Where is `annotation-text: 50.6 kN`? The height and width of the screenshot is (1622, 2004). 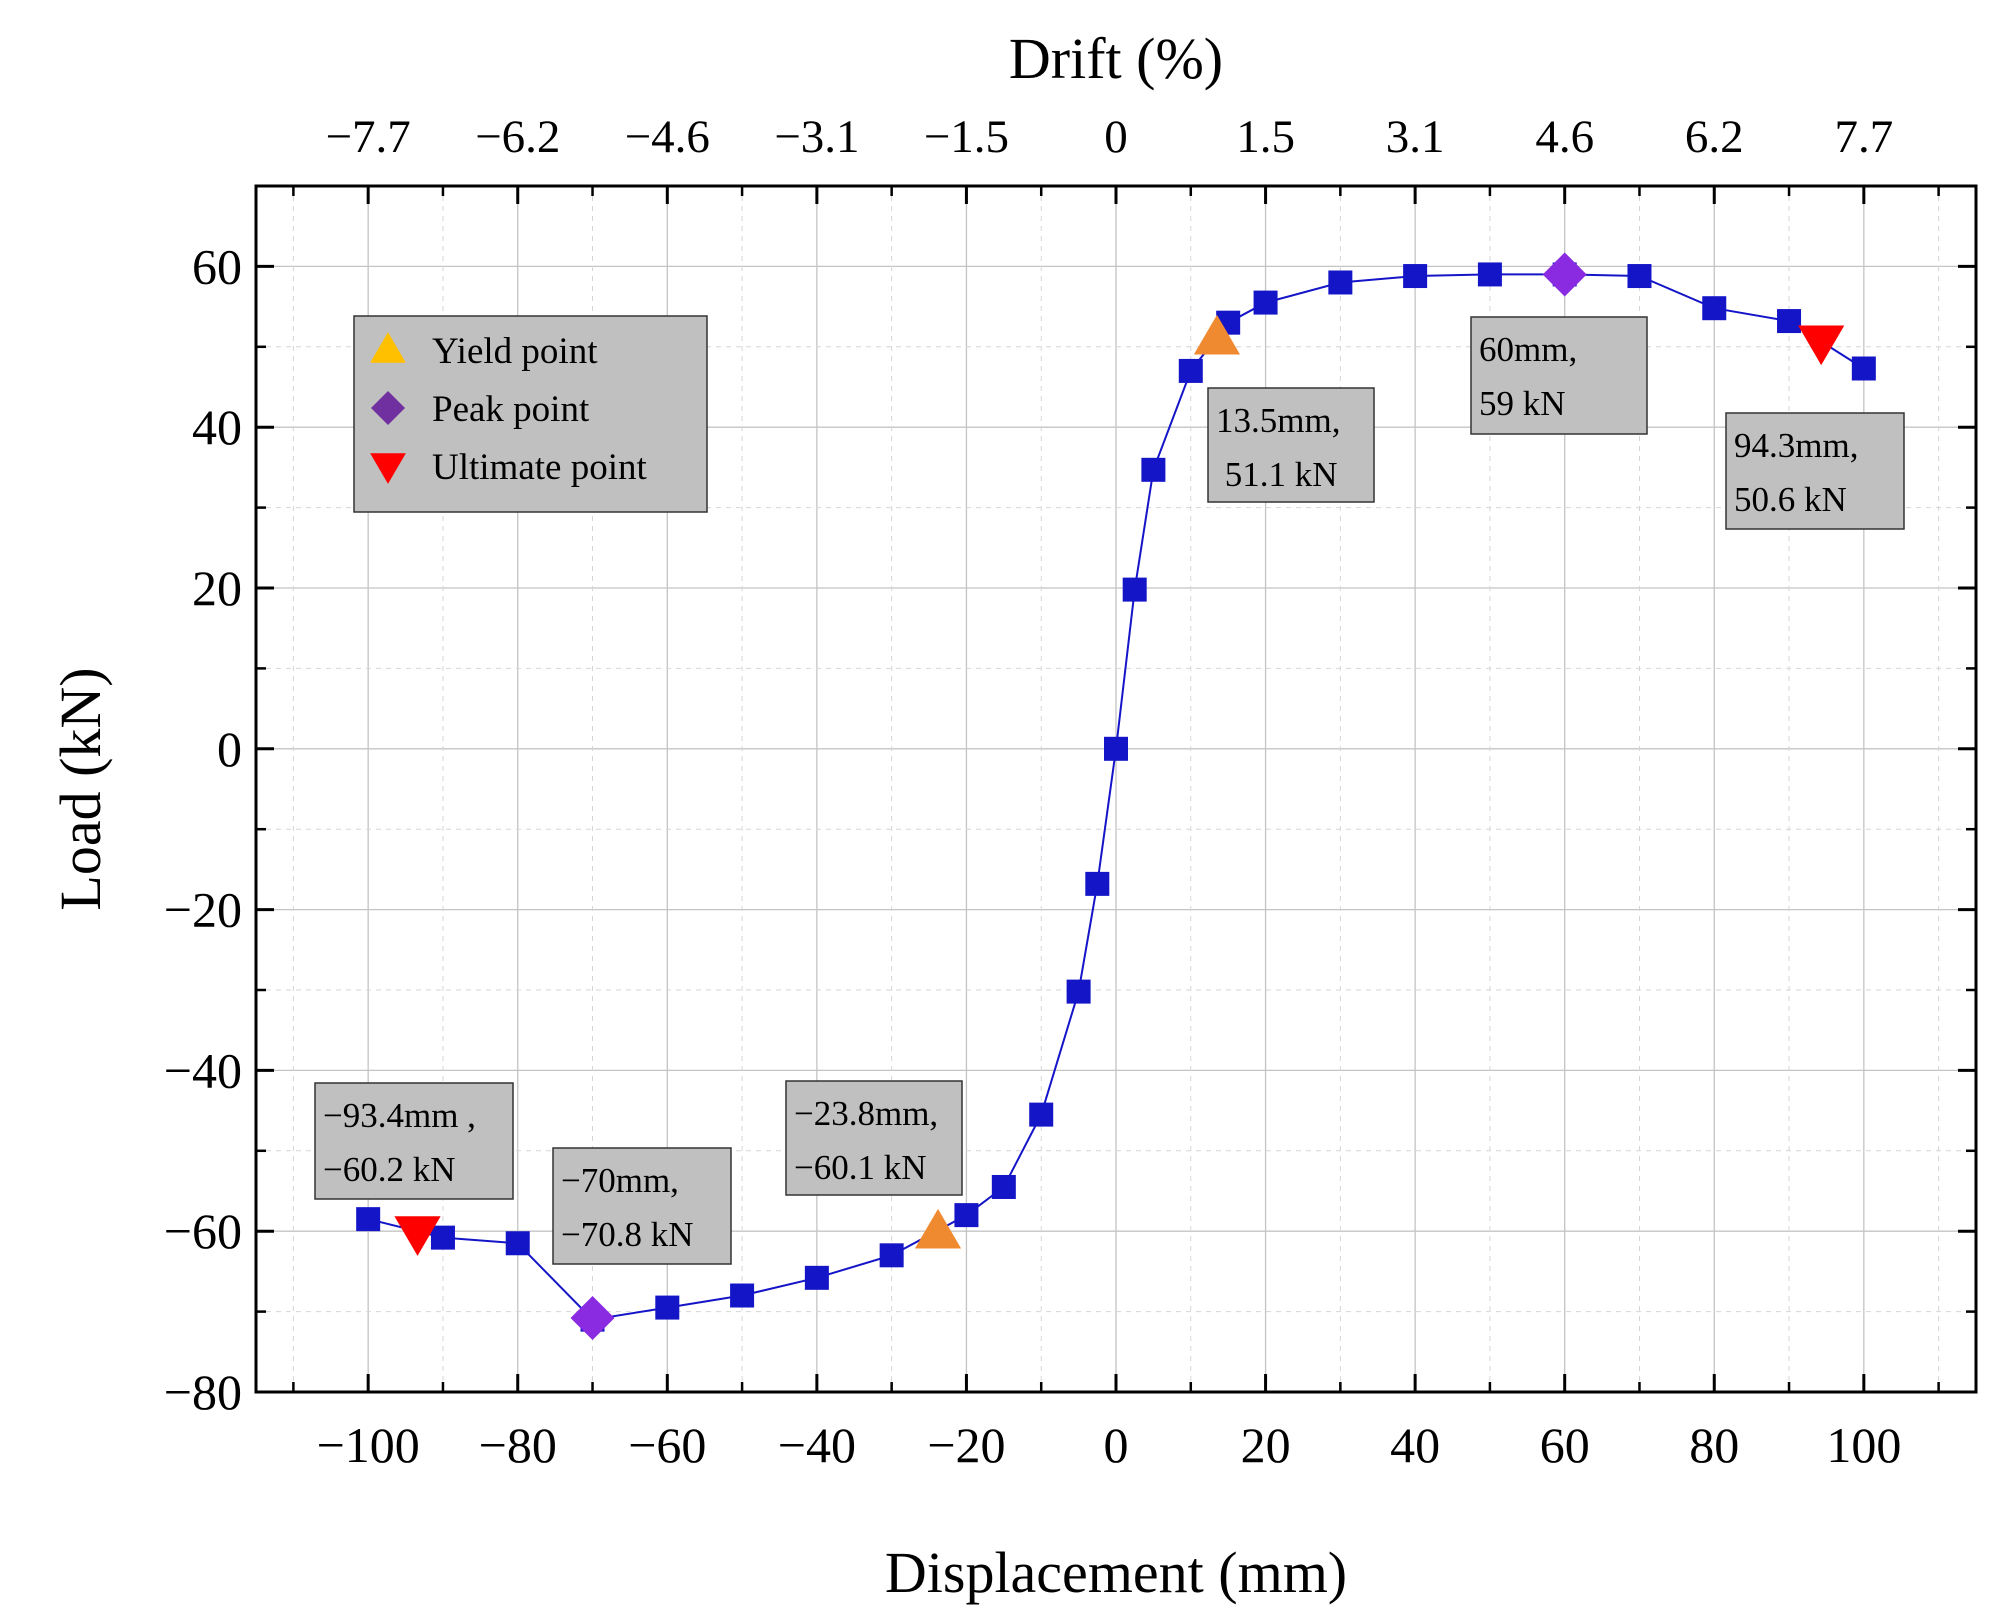
annotation-text: 50.6 kN is located at coordinates (1790, 499).